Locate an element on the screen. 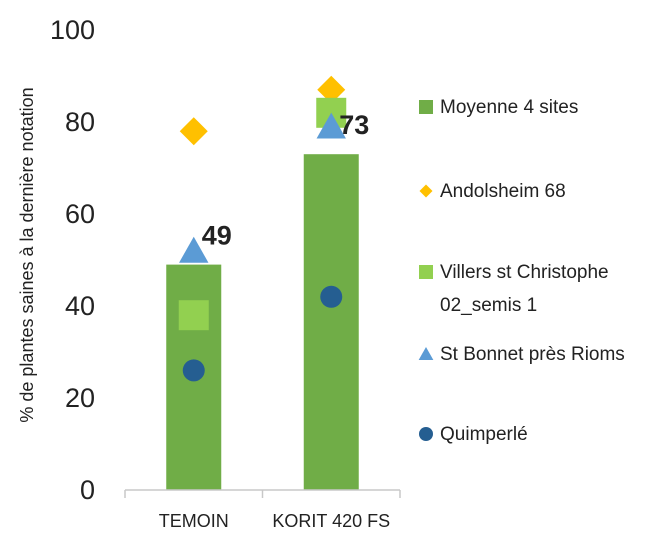  site-markers is located at coordinates (262, 228).